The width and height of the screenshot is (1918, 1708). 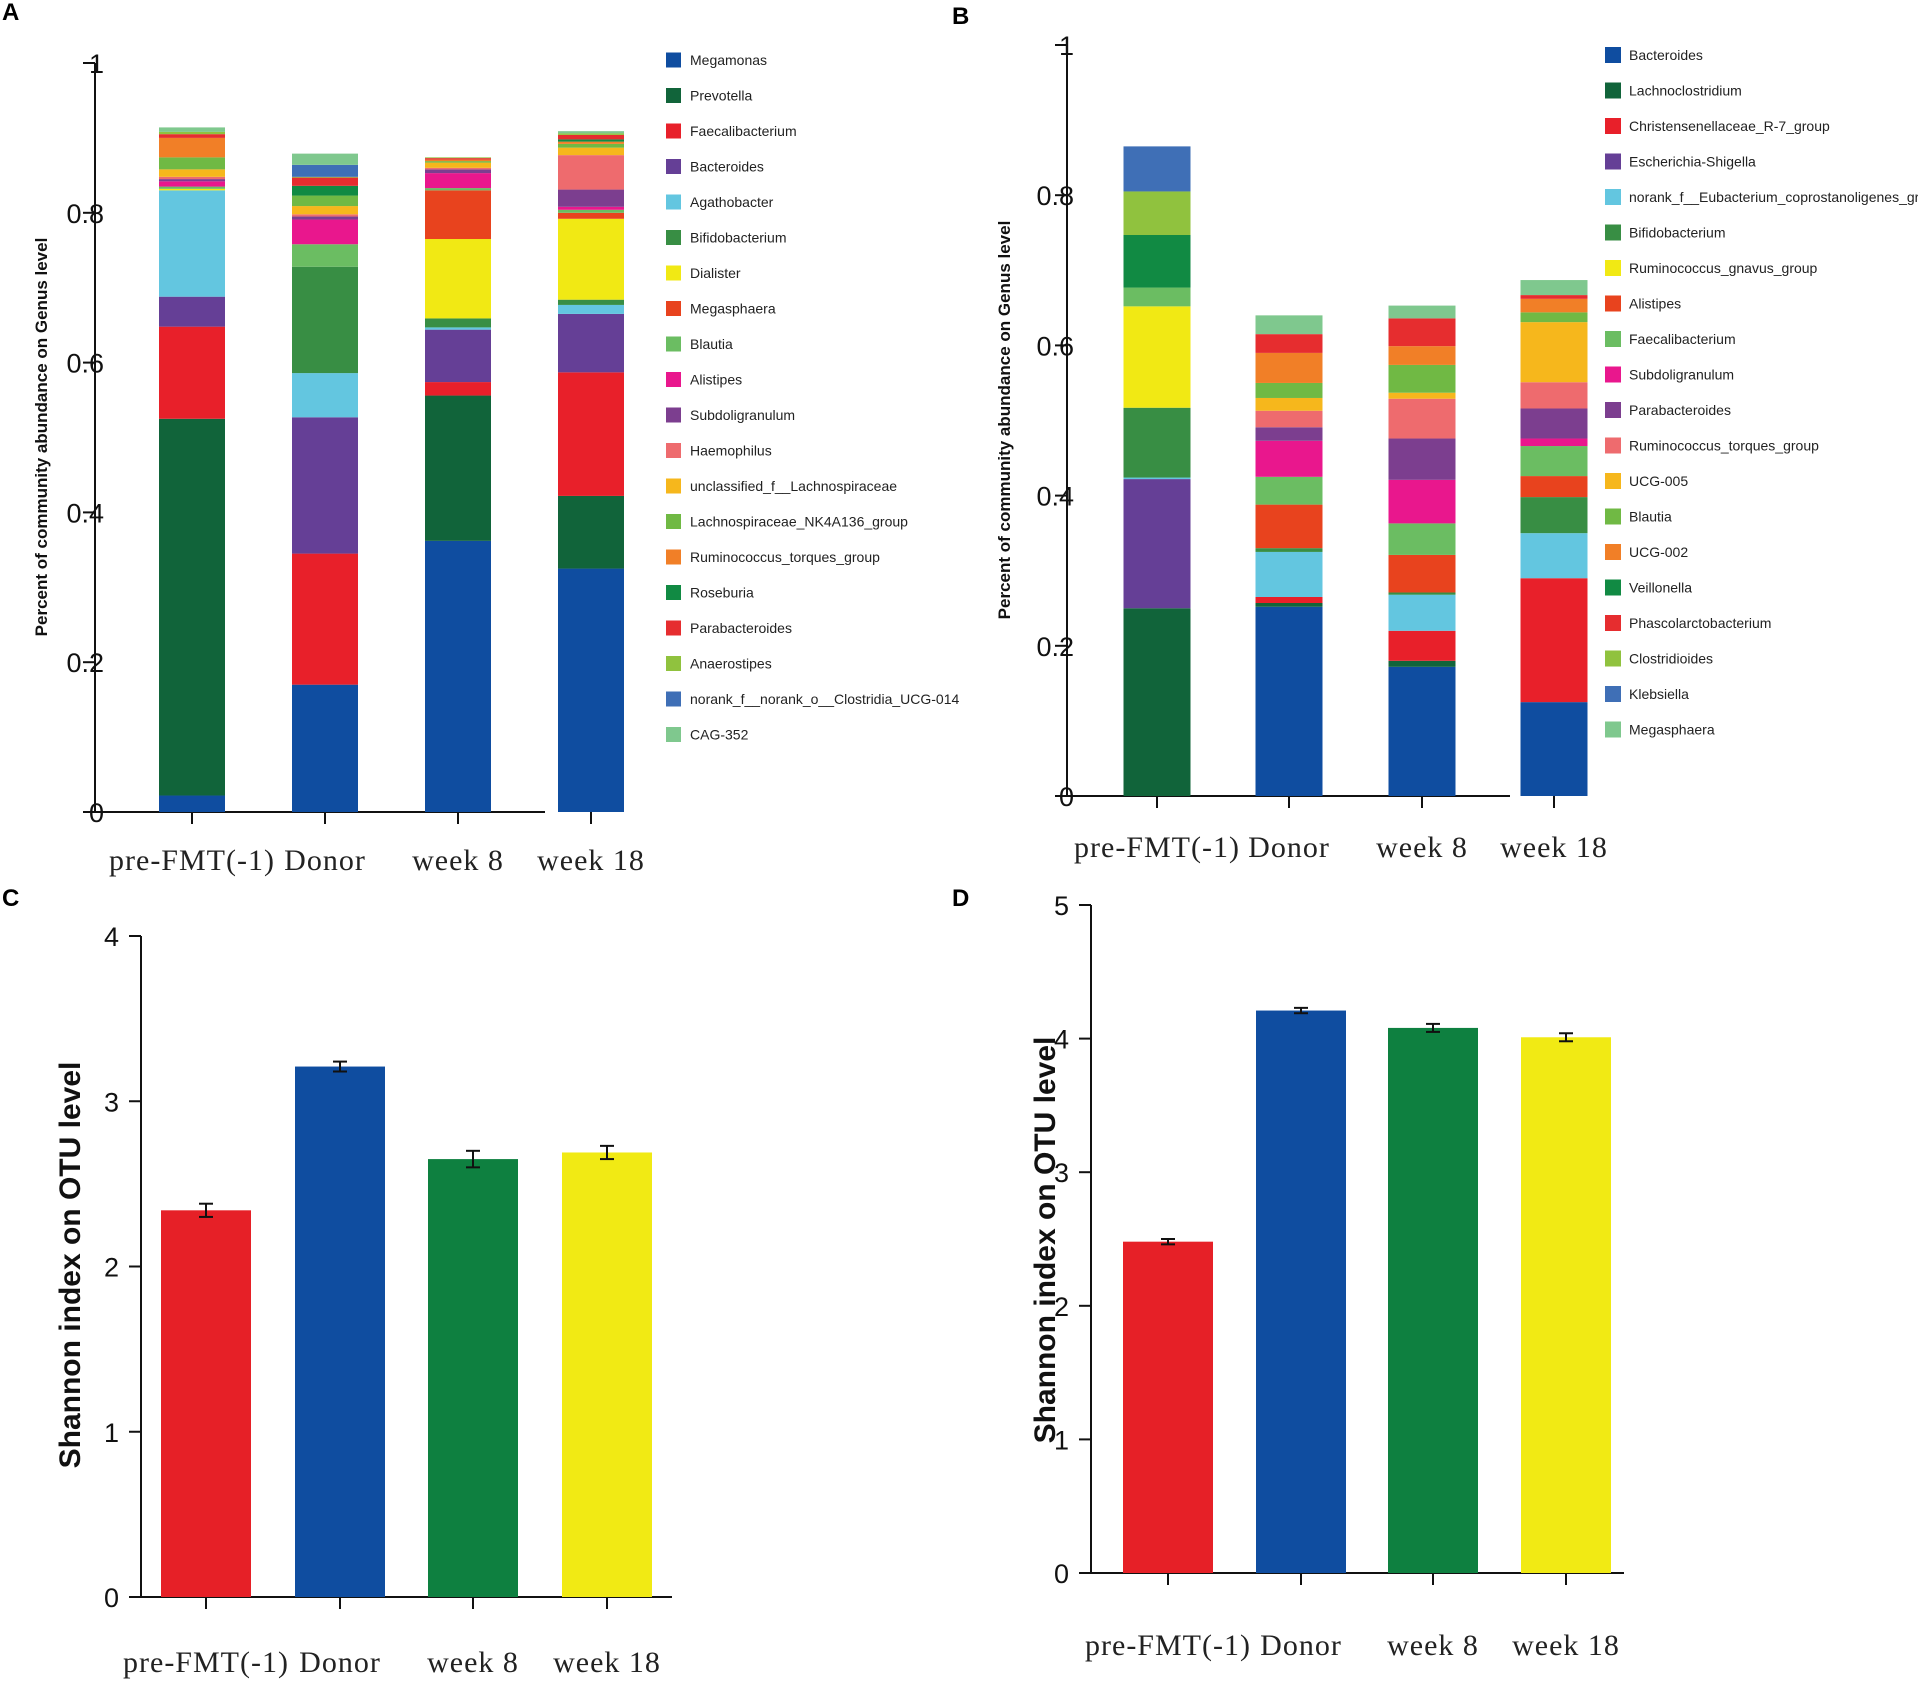 What do you see at coordinates (1729, 126) in the screenshot?
I see `legend-entry: Christensenellaceae_R-7_group` at bounding box center [1729, 126].